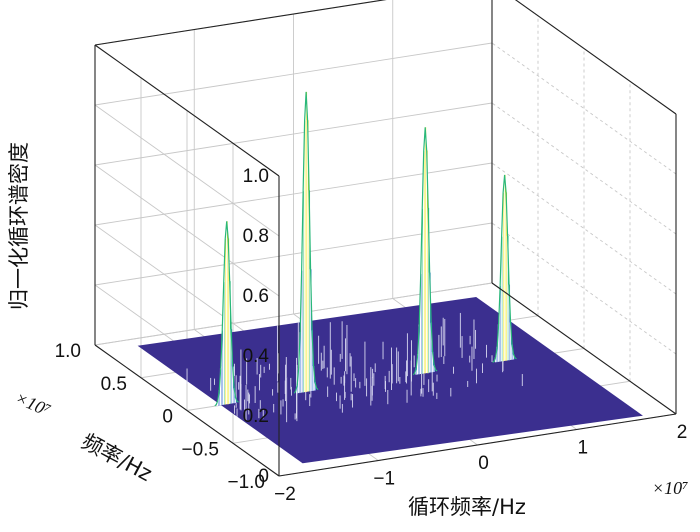 This screenshot has width=700, height=532. What do you see at coordinates (200, 449) in the screenshot?
I see `y-tick-label: −0.5` at bounding box center [200, 449].